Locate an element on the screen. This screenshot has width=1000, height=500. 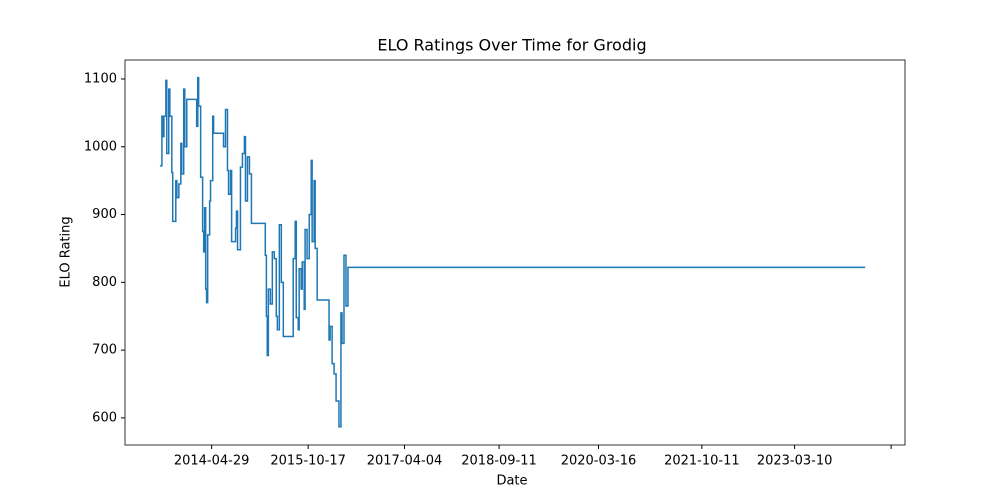
x-tick-label: 2023-03-10 is located at coordinates (795, 461).